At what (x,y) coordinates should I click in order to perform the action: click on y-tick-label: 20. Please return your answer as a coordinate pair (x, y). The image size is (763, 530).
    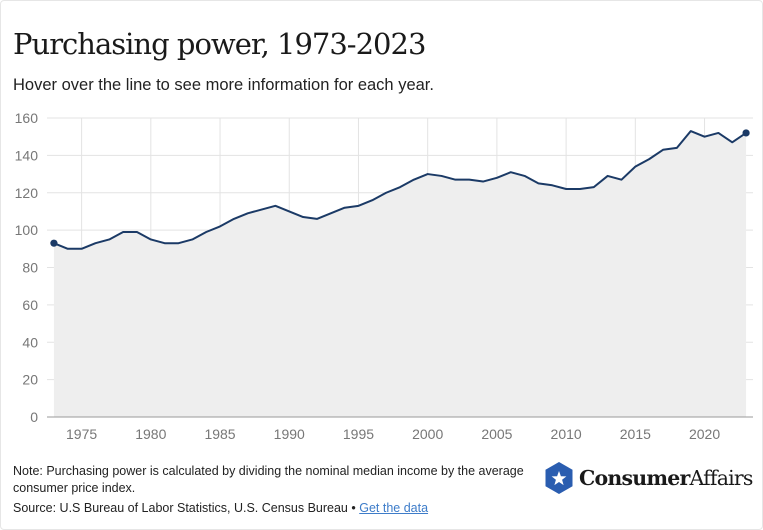
    Looking at the image, I should click on (30, 380).